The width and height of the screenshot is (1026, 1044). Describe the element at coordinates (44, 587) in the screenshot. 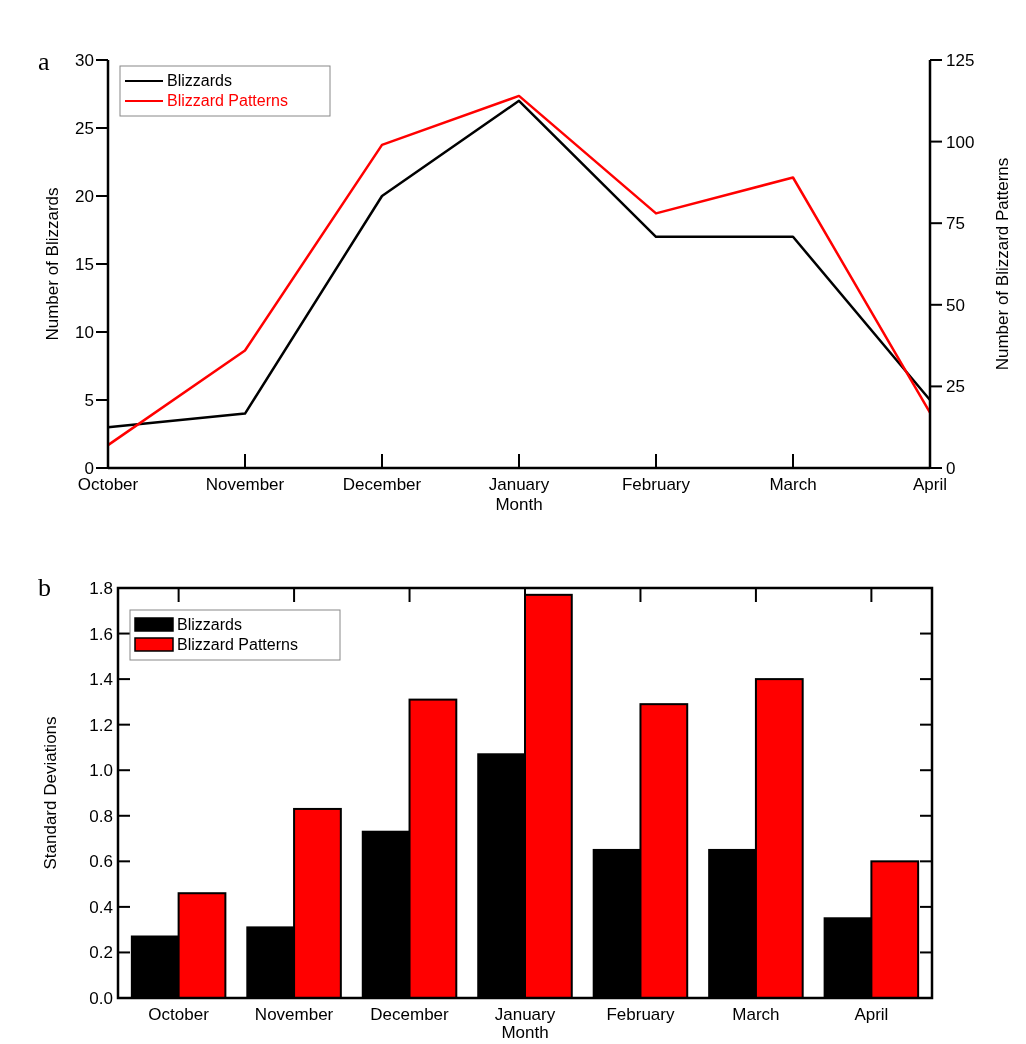

I see `chart-title: b` at that location.